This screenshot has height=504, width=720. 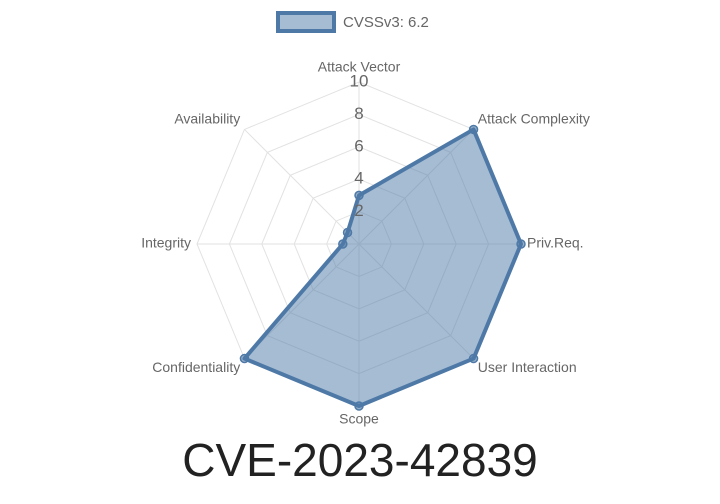 What do you see at coordinates (527, 367) in the screenshot?
I see `axis-label: User Interaction` at bounding box center [527, 367].